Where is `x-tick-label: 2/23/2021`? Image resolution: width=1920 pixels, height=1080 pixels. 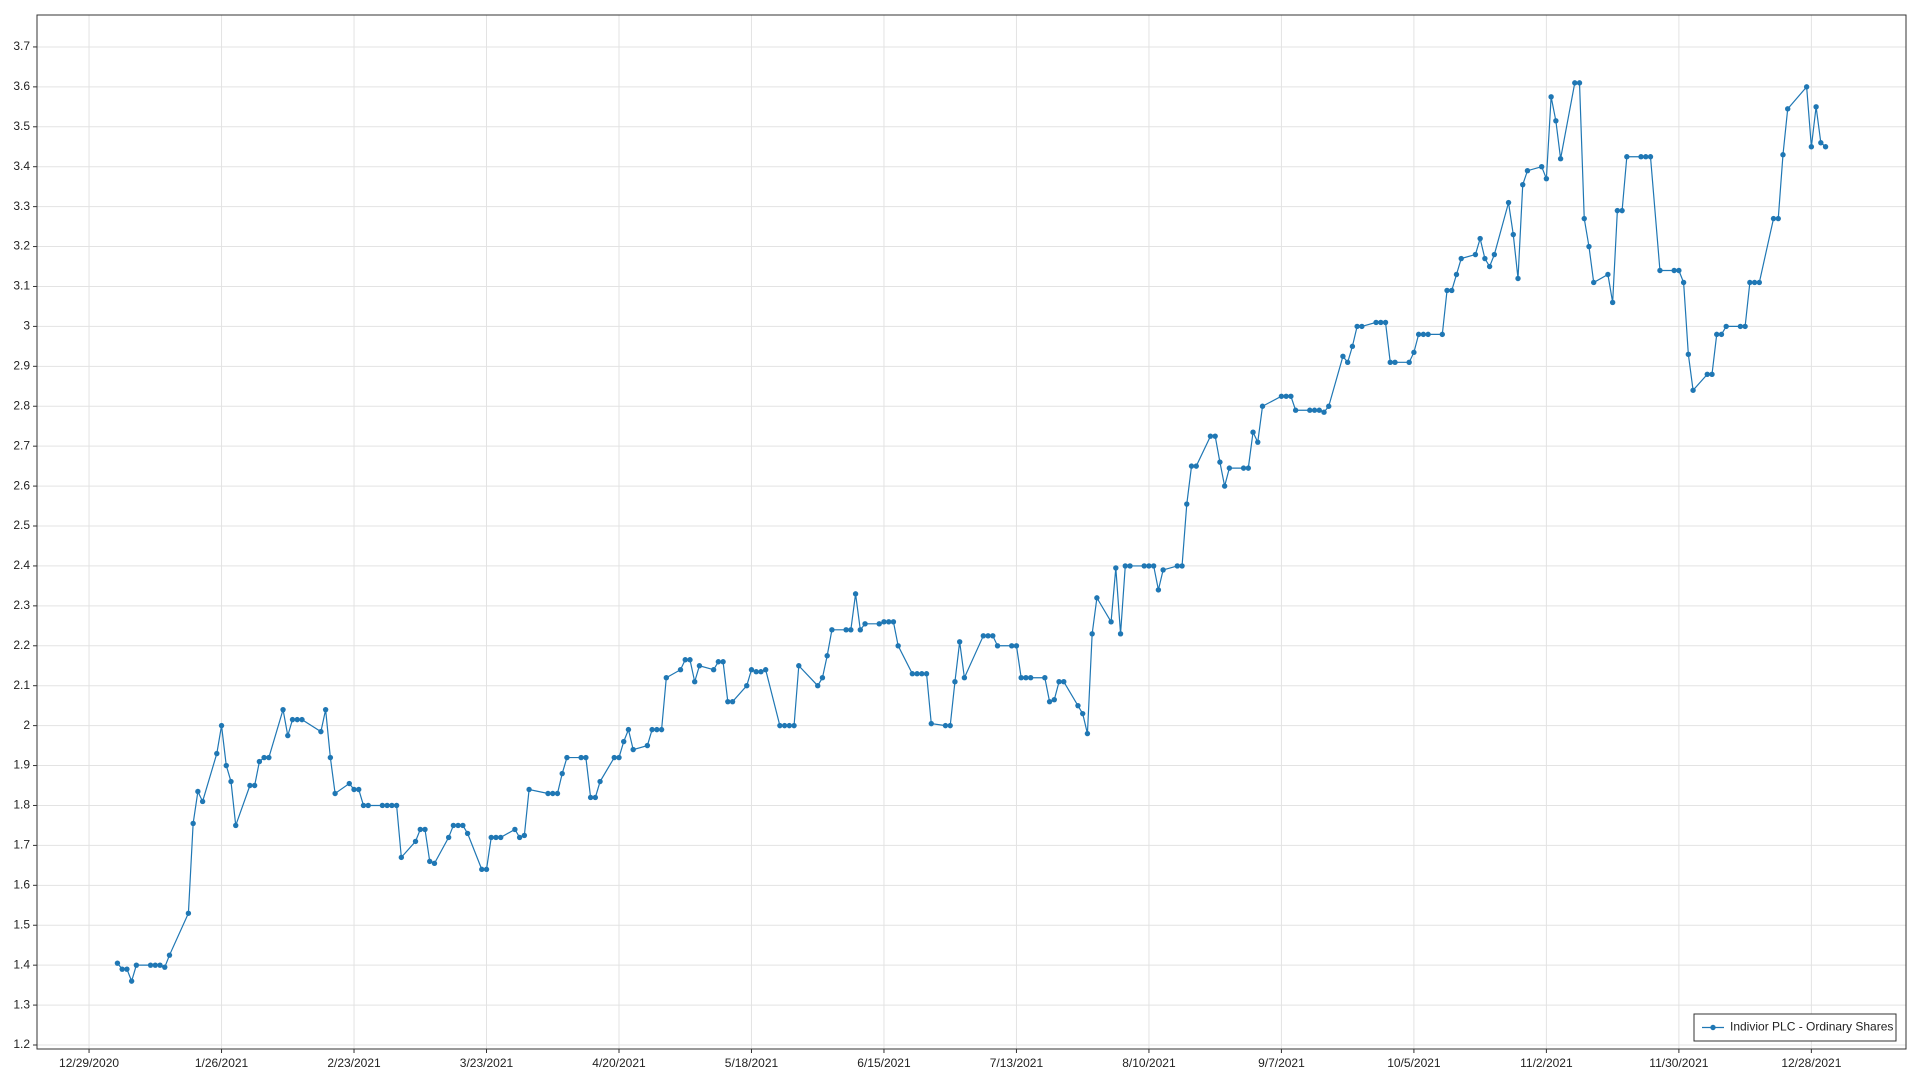 x-tick-label: 2/23/2021 is located at coordinates (354, 1063).